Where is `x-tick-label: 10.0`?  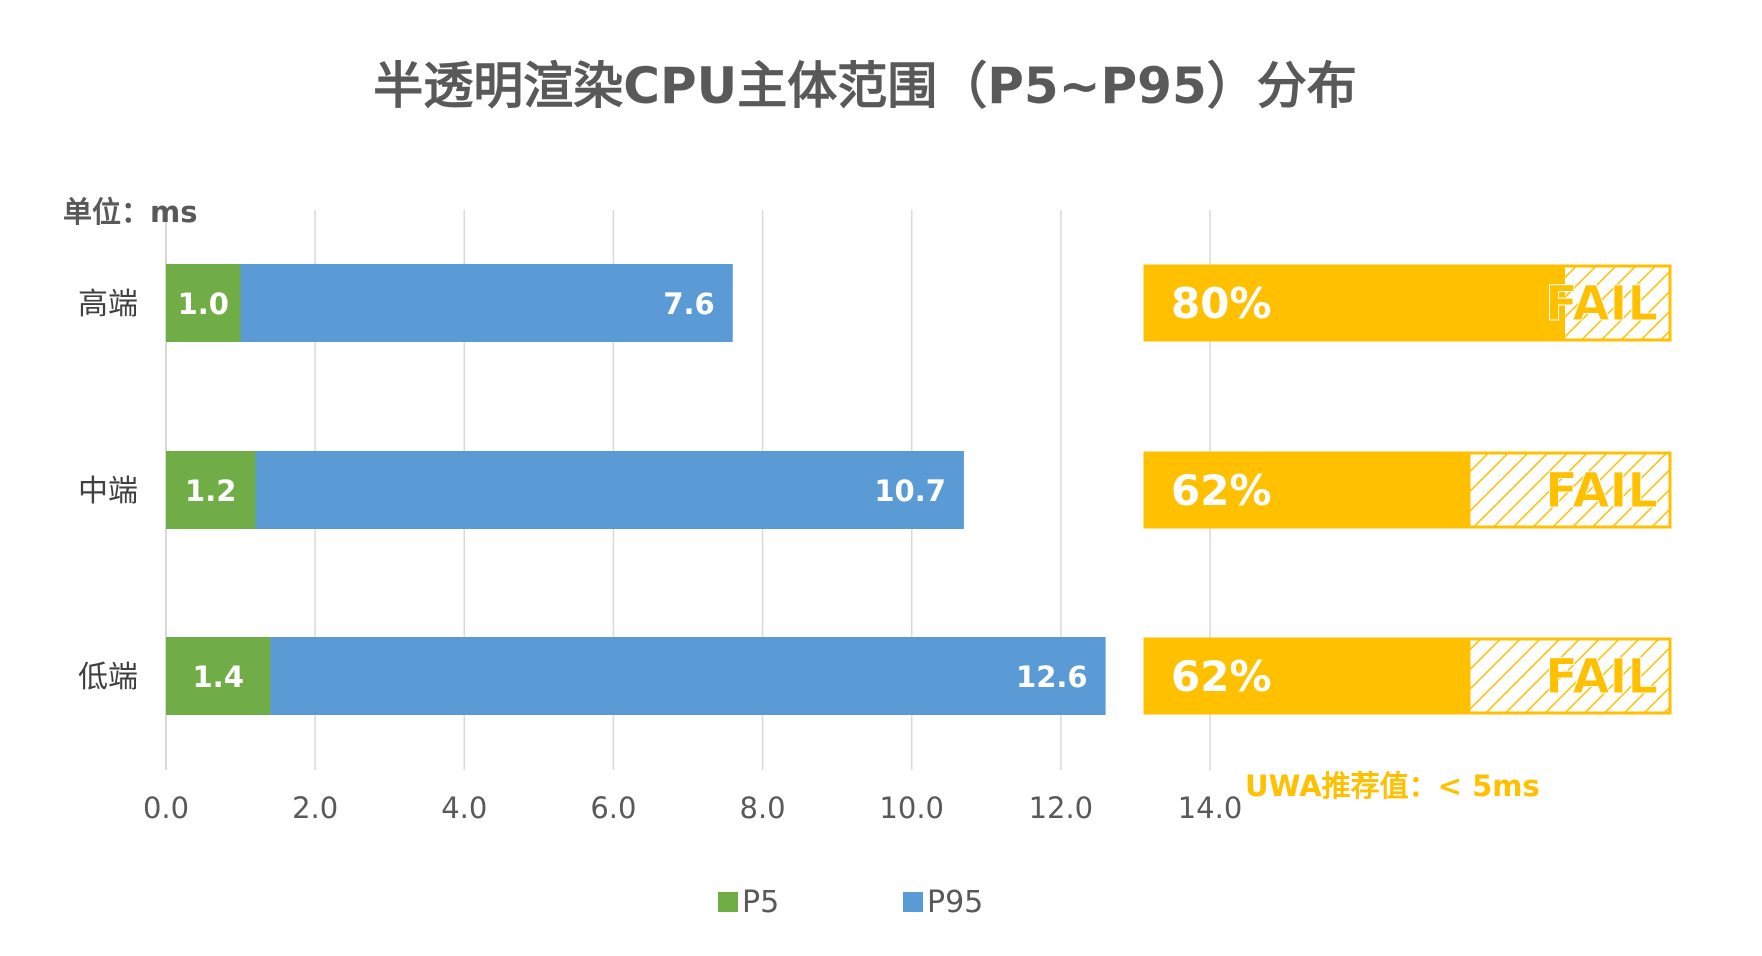 x-tick-label: 10.0 is located at coordinates (911, 808).